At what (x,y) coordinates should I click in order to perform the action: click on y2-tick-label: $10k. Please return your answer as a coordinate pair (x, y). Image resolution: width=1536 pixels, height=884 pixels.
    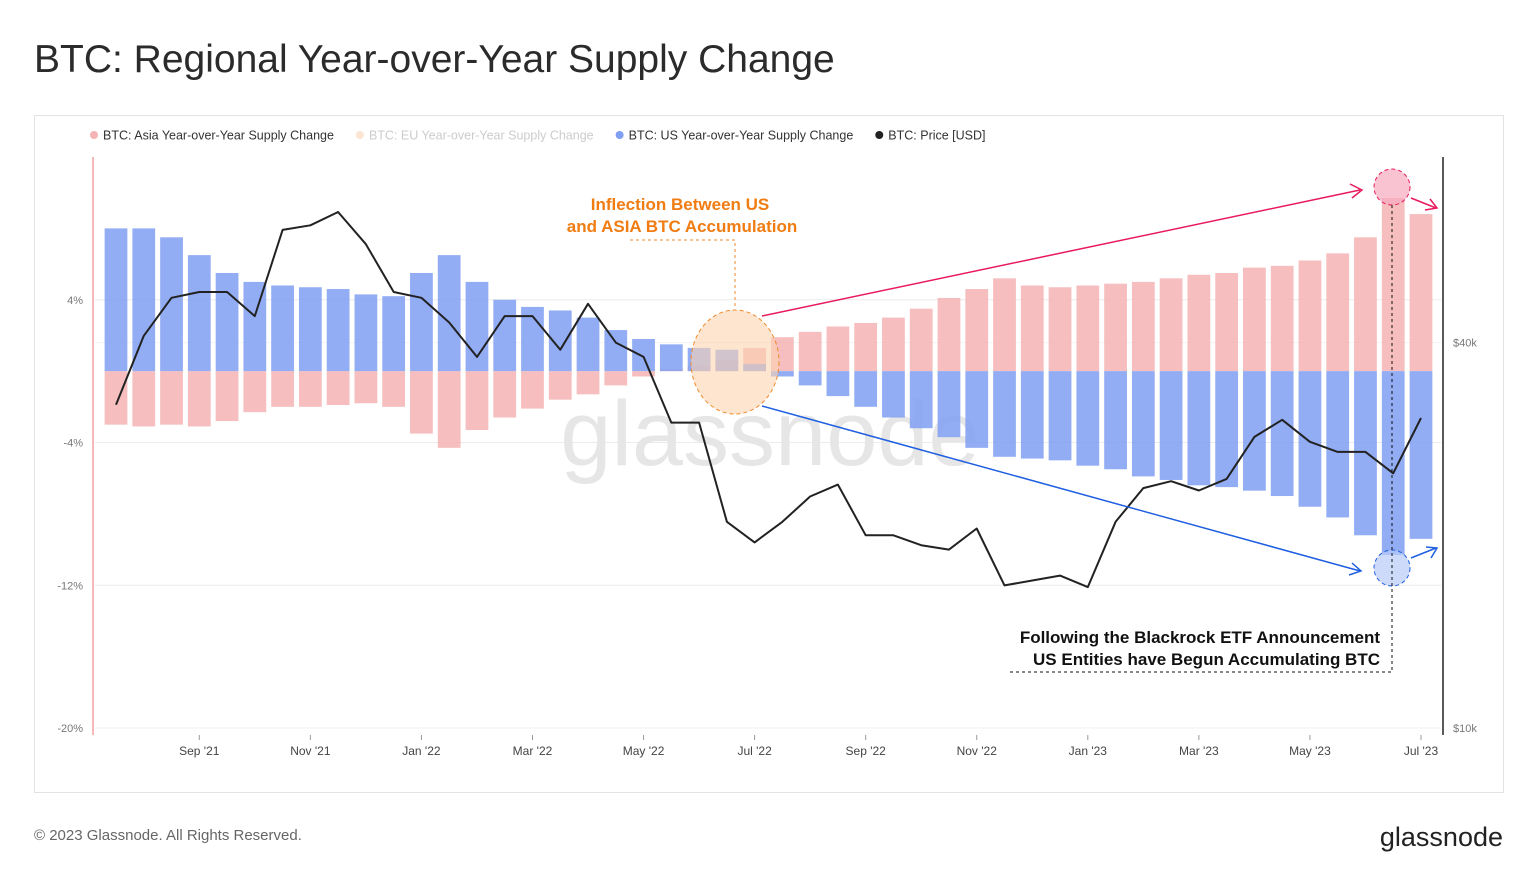
    Looking at the image, I should click on (1465, 729).